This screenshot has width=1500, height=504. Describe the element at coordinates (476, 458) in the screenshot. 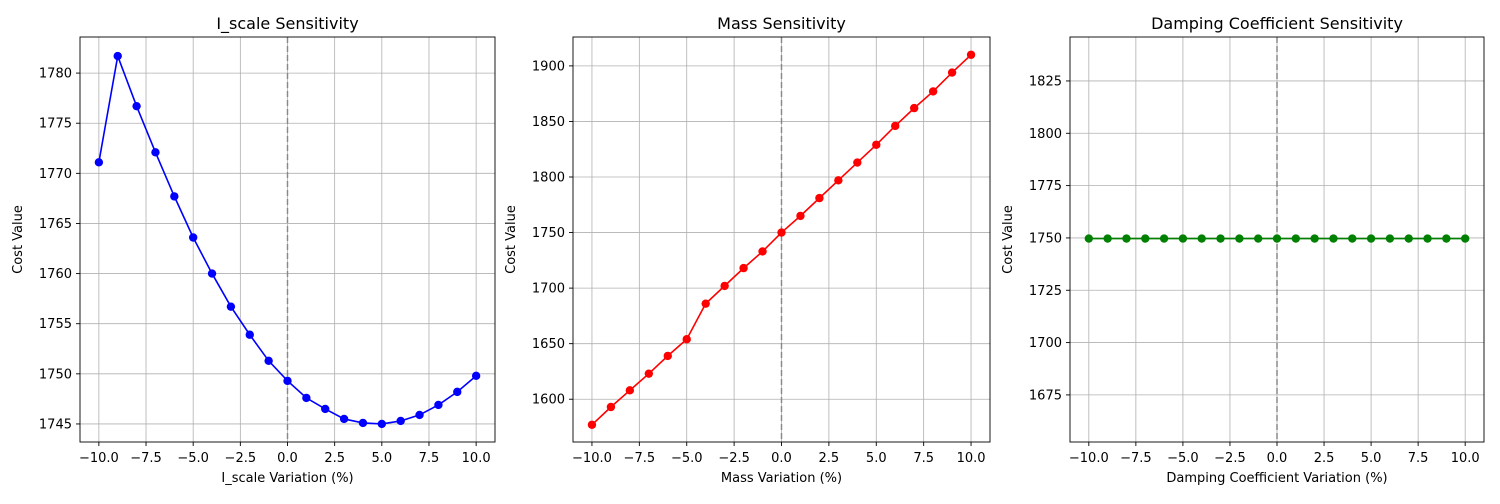

I see `i-scale-xtick-label-8: 10.0` at that location.